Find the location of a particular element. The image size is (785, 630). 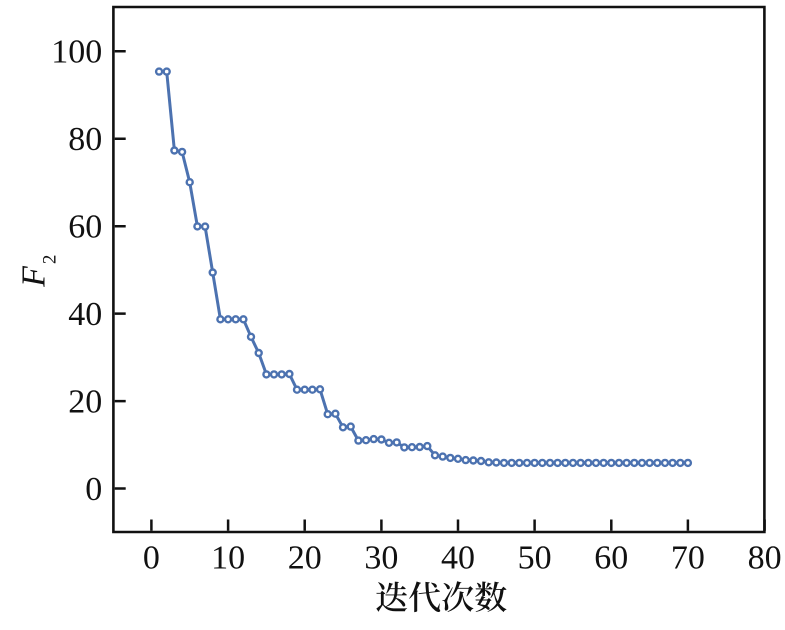

svg-text: 10 is located at coordinates (228, 557).